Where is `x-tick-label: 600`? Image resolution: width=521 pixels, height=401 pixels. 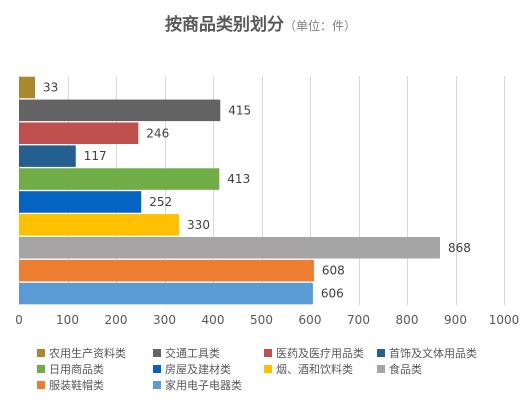
x-tick-label: 600 is located at coordinates (310, 320).